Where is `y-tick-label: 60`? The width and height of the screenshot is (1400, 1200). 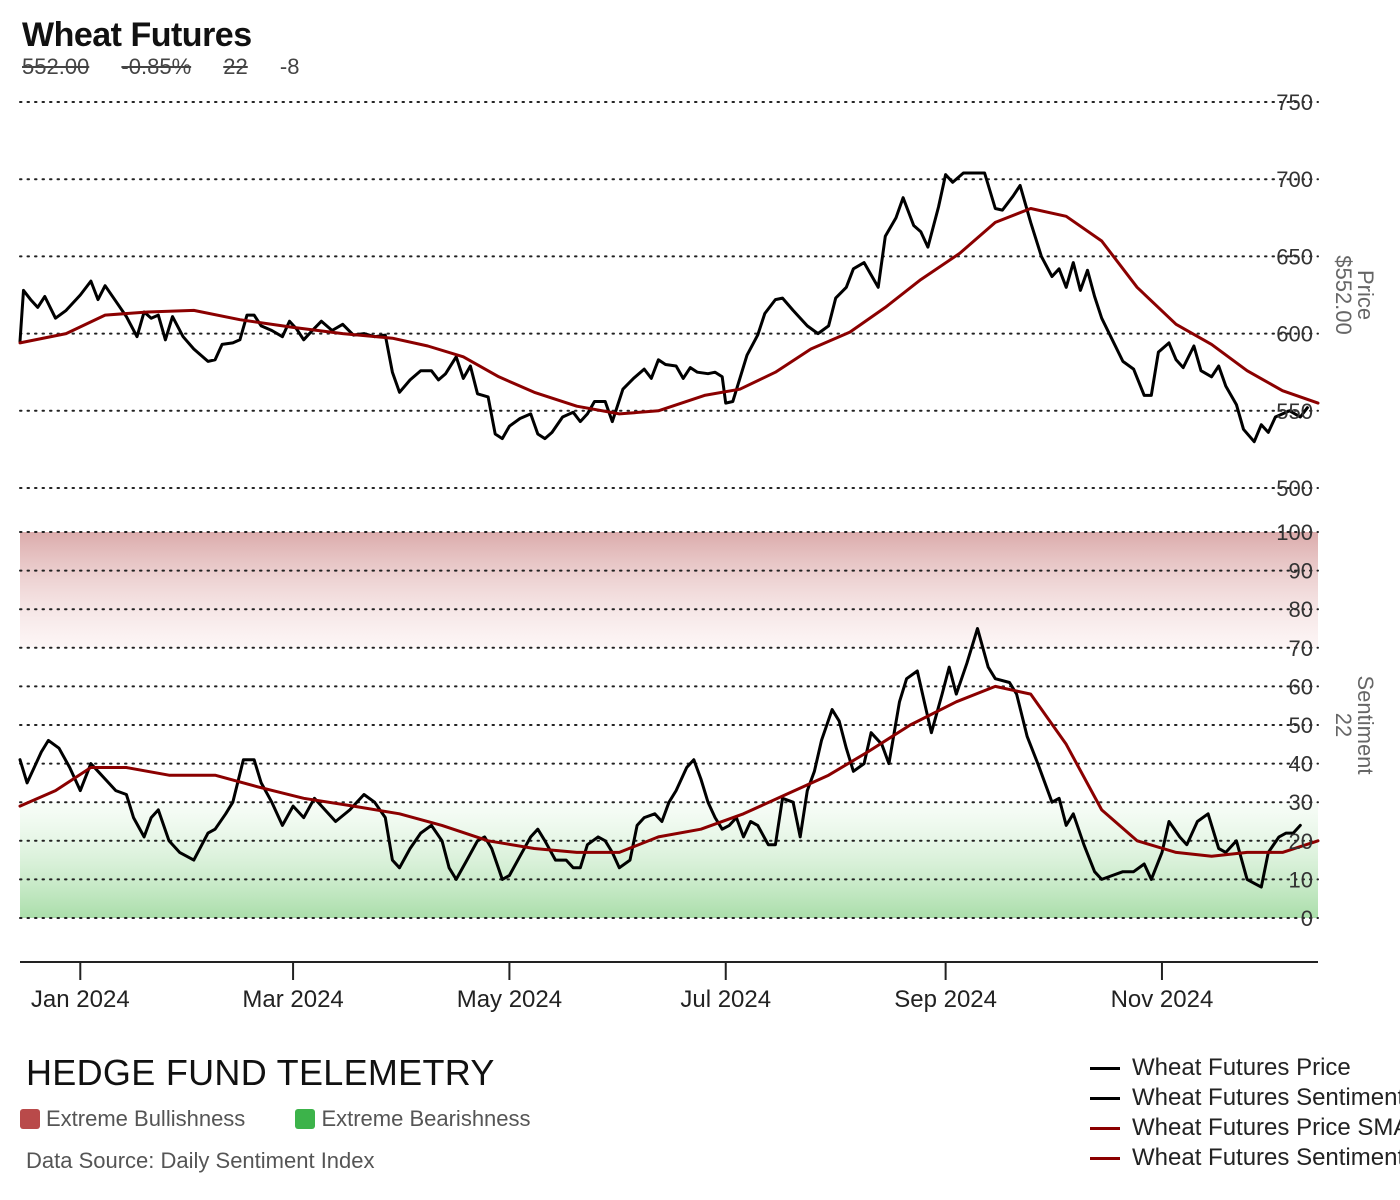
y-tick-label: 60 is located at coordinates (1301, 686).